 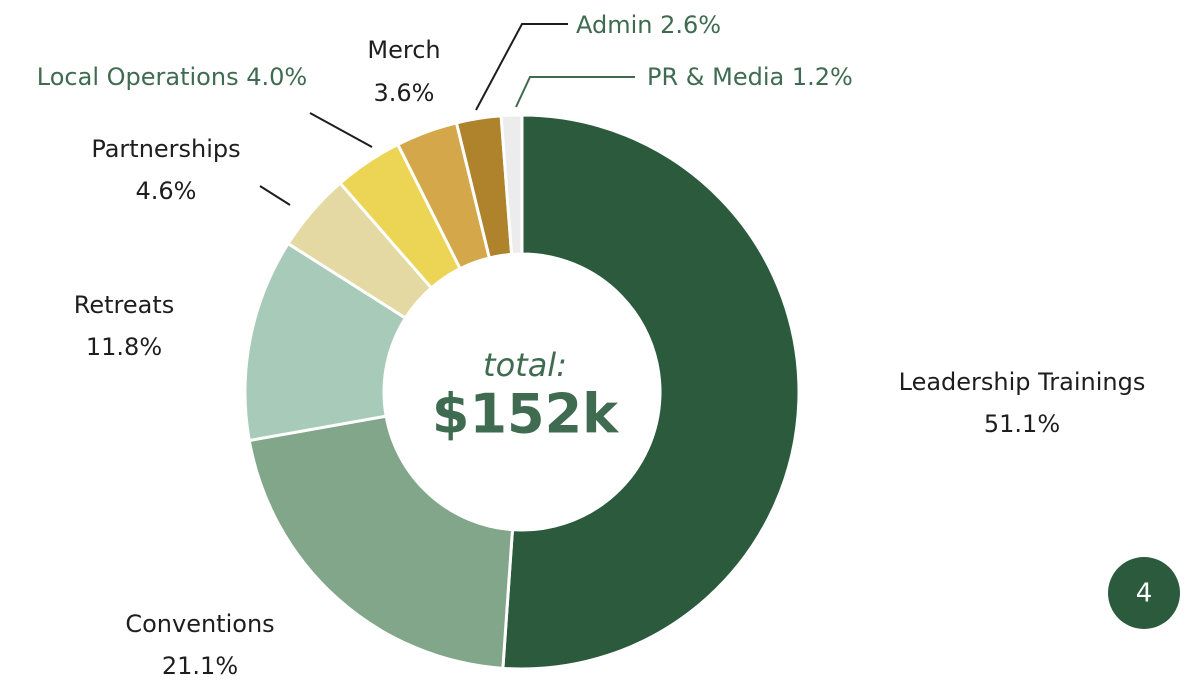 What do you see at coordinates (165, 149) in the screenshot?
I see `slice-label: Partnerships` at bounding box center [165, 149].